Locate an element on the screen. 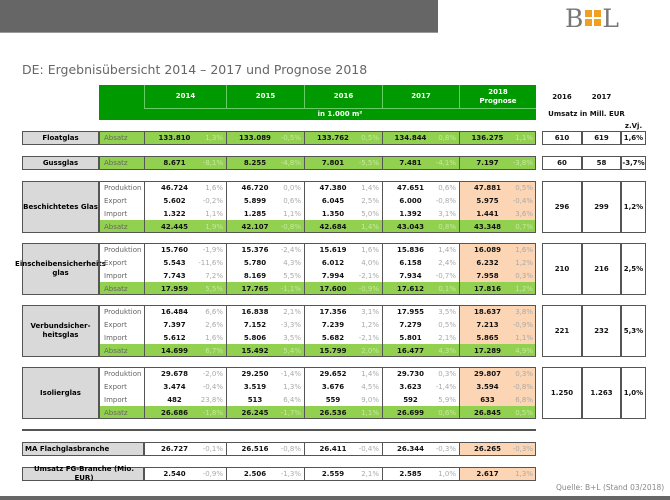 The height and width of the screenshot is (500, 670). row-change: 0,7% is located at coordinates (525, 226).